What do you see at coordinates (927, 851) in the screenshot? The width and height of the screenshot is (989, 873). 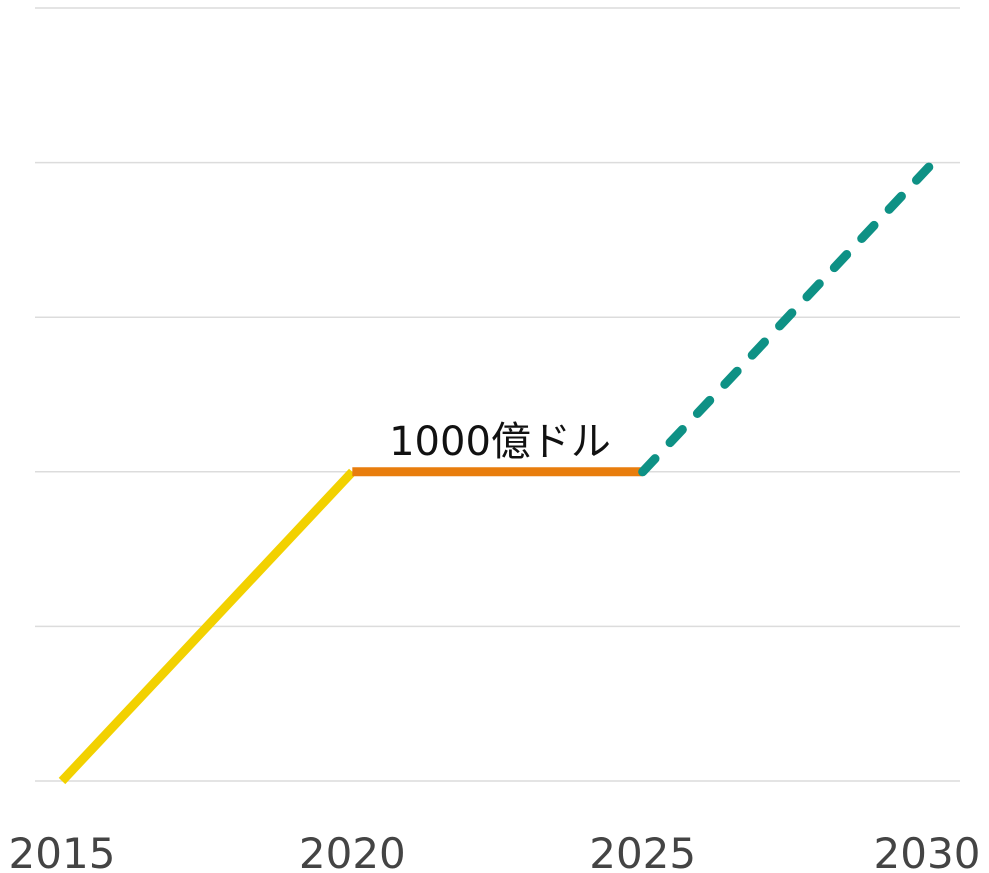 I see `x-tick-label: 2030` at bounding box center [927, 851].